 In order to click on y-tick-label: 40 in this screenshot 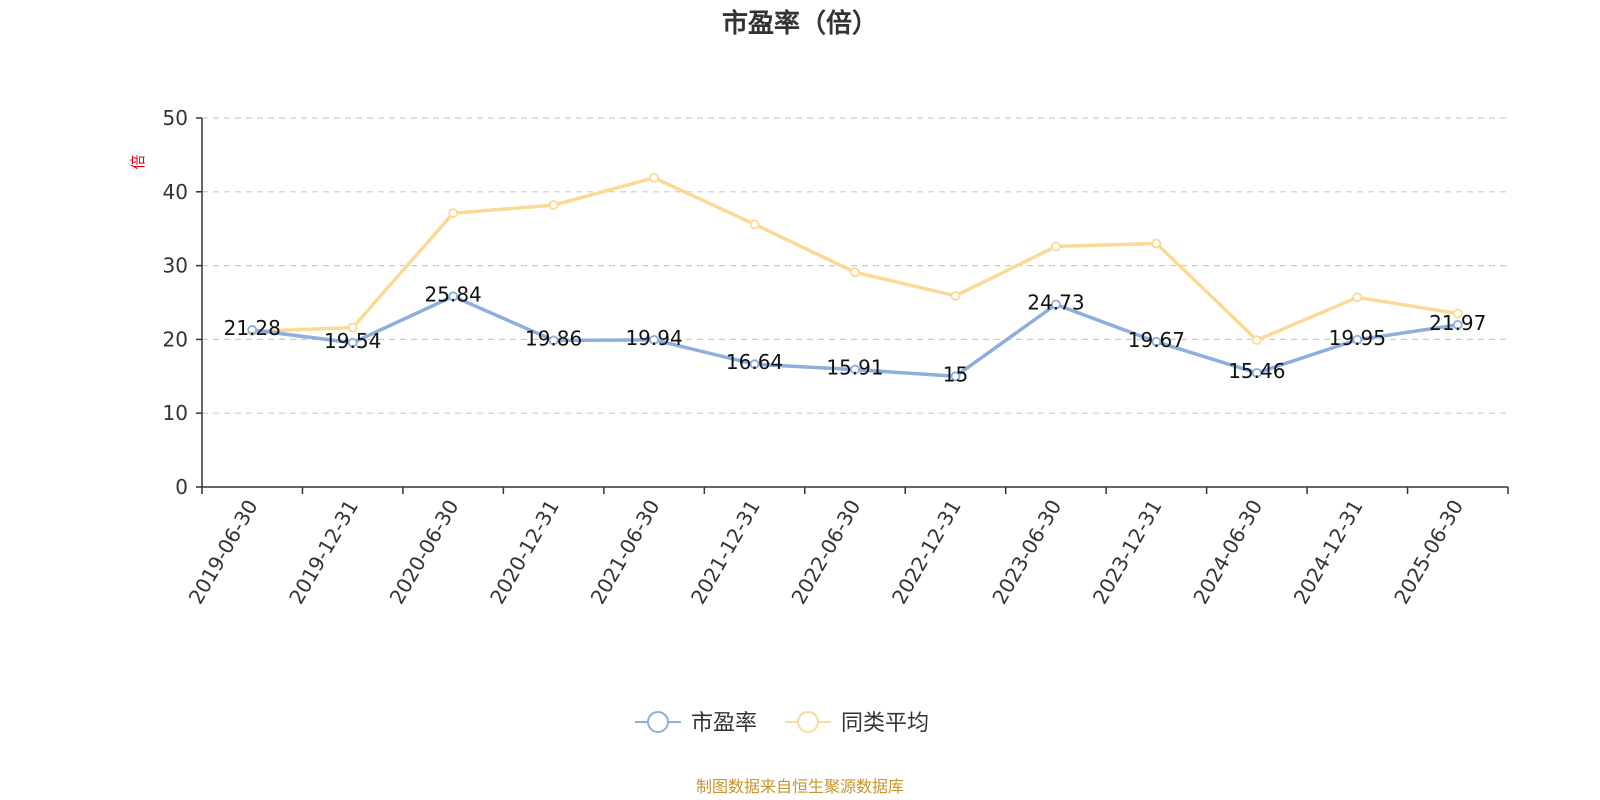, I will do `click(175, 192)`.